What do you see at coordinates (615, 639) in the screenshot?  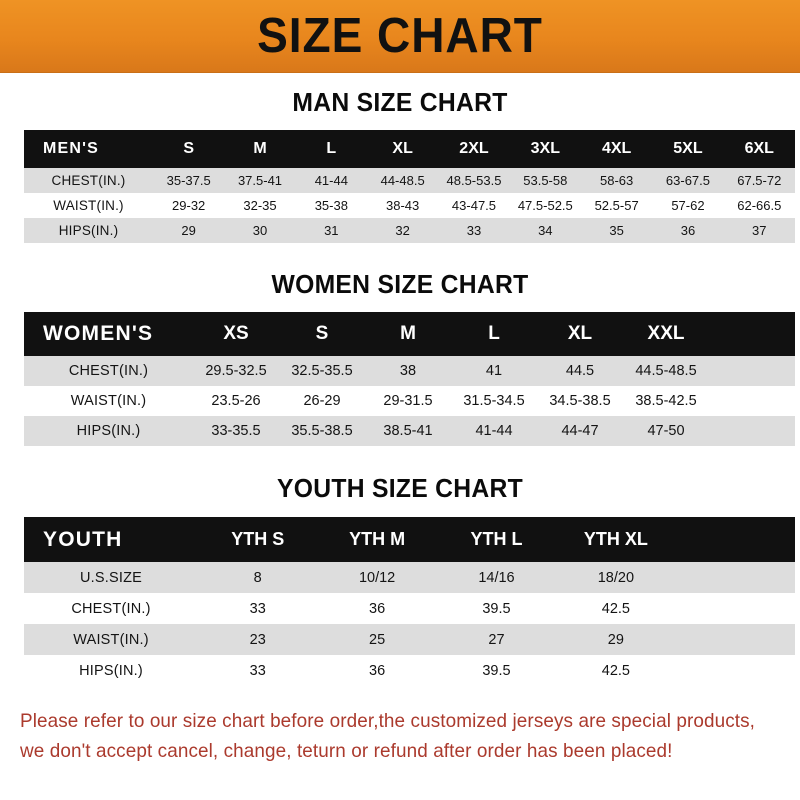 I see `youth-cell: 29` at bounding box center [615, 639].